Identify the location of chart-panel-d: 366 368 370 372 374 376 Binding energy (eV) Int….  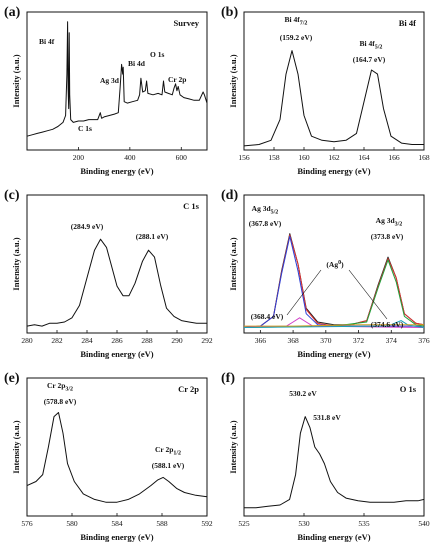
(325, 273).